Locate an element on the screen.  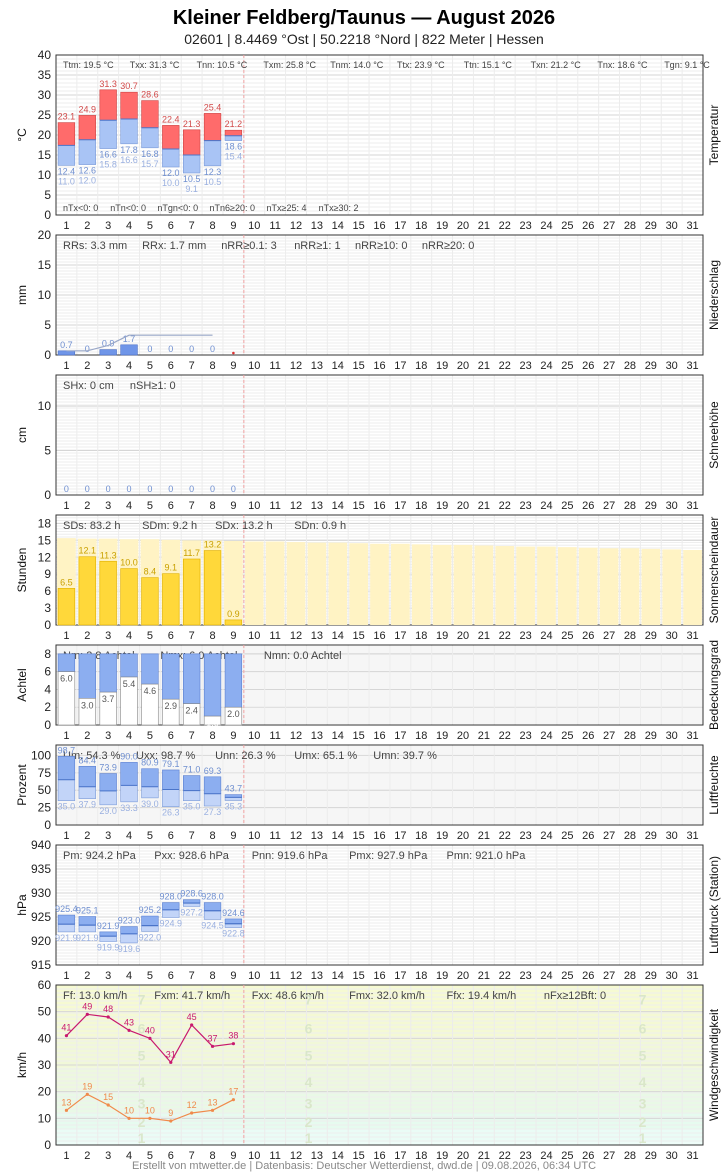
sun-label: 11.3 is located at coordinates (108, 555).